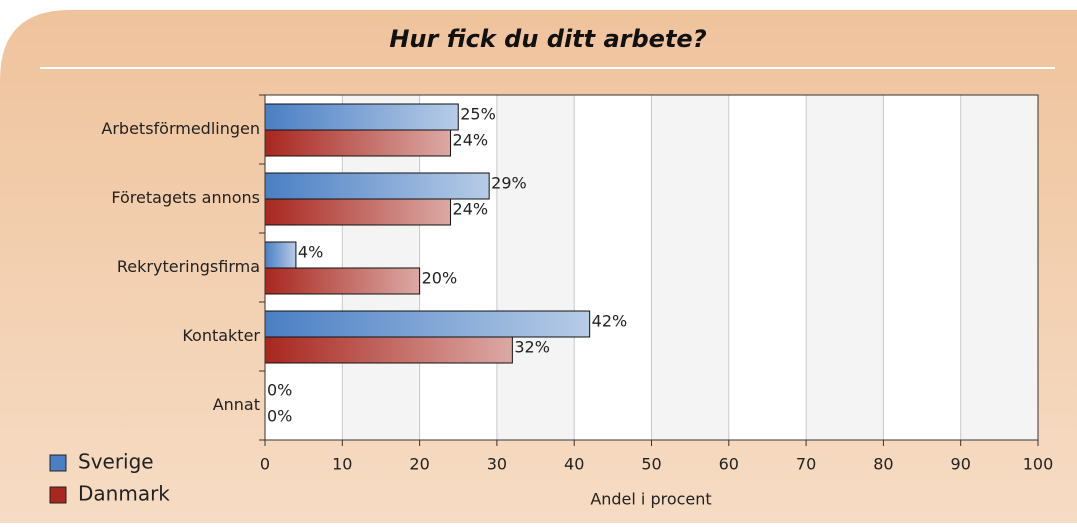 The width and height of the screenshot is (1077, 527). Describe the element at coordinates (883, 464) in the screenshot. I see `x-tick-label: 80` at that location.